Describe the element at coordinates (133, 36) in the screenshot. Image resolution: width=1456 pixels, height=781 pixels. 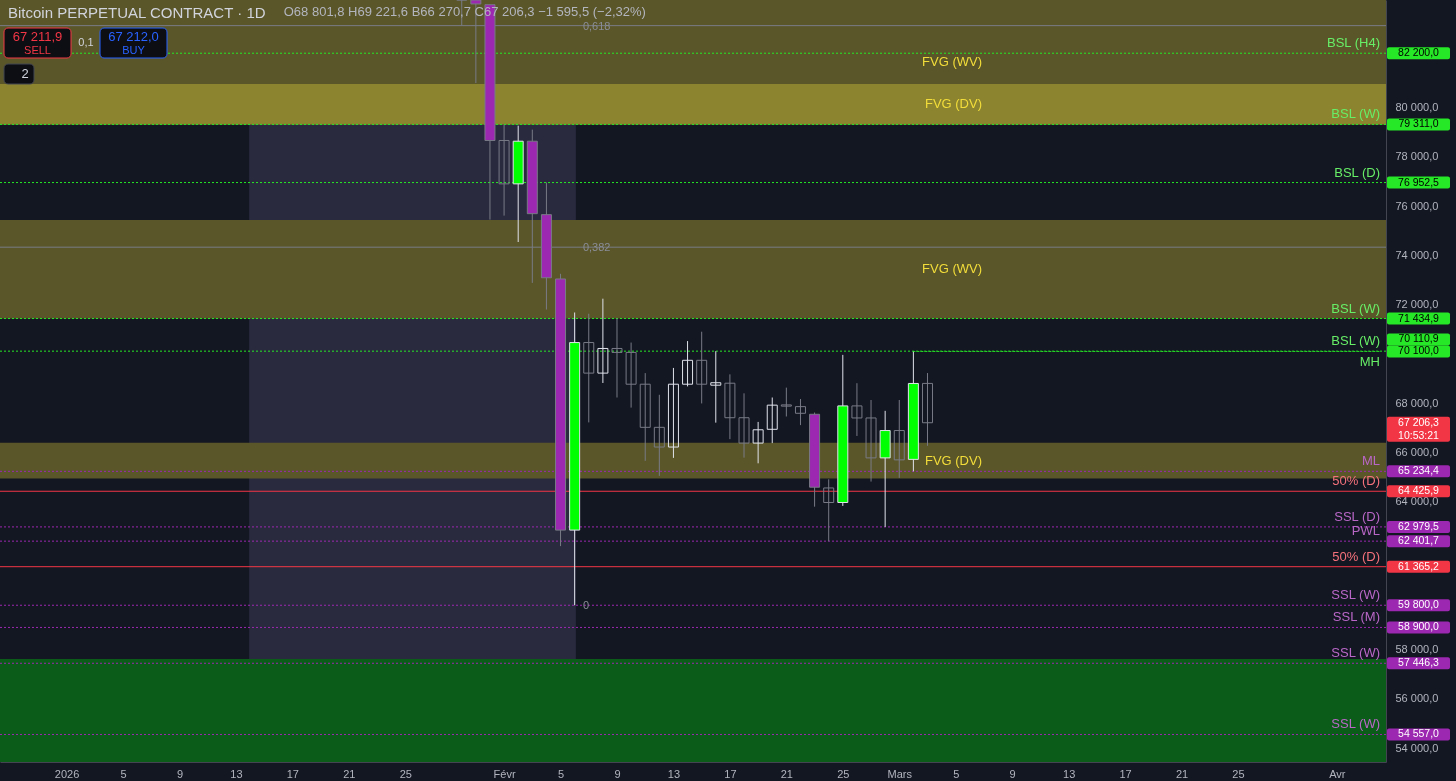
I see `annotation: 67 212,0` at that location.